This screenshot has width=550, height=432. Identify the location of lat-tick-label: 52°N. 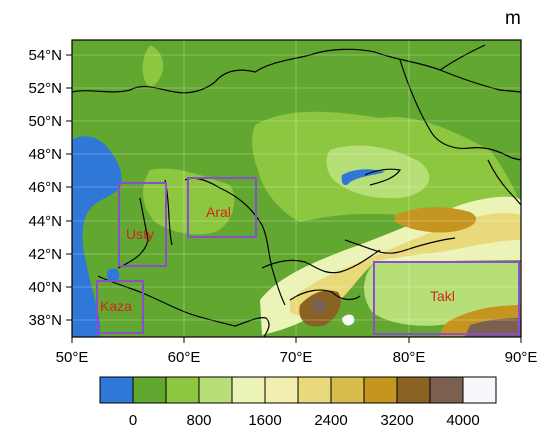
(45, 88).